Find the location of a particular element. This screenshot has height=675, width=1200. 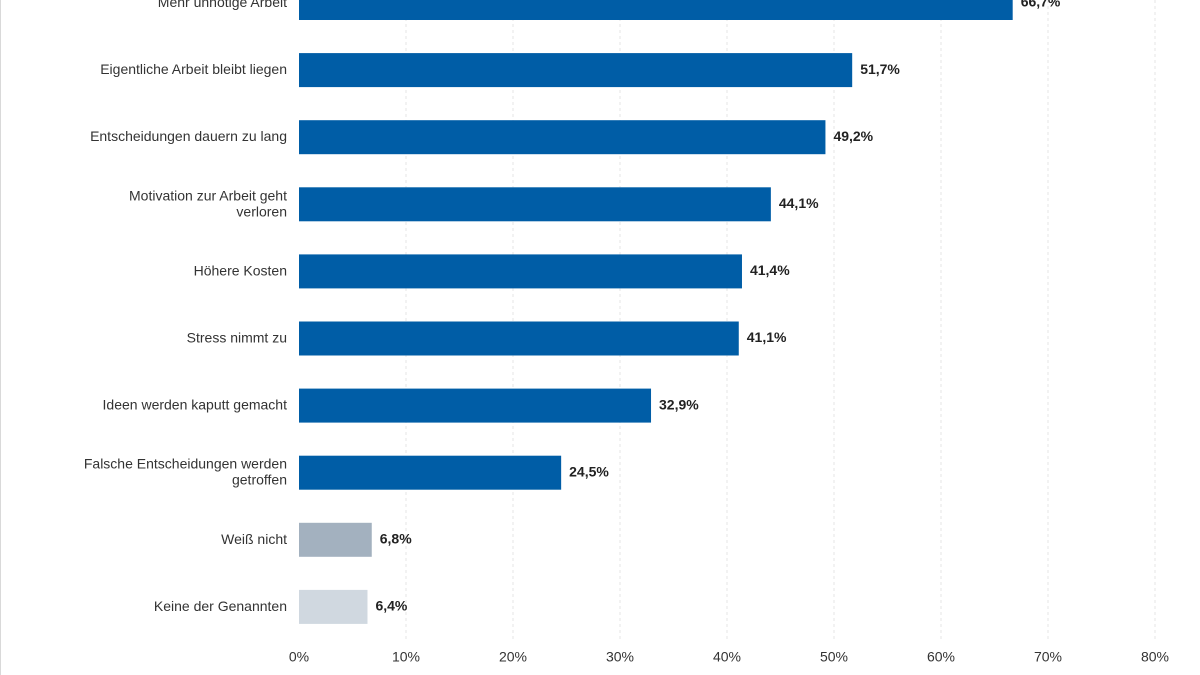

value-label: 32,9% is located at coordinates (679, 404).